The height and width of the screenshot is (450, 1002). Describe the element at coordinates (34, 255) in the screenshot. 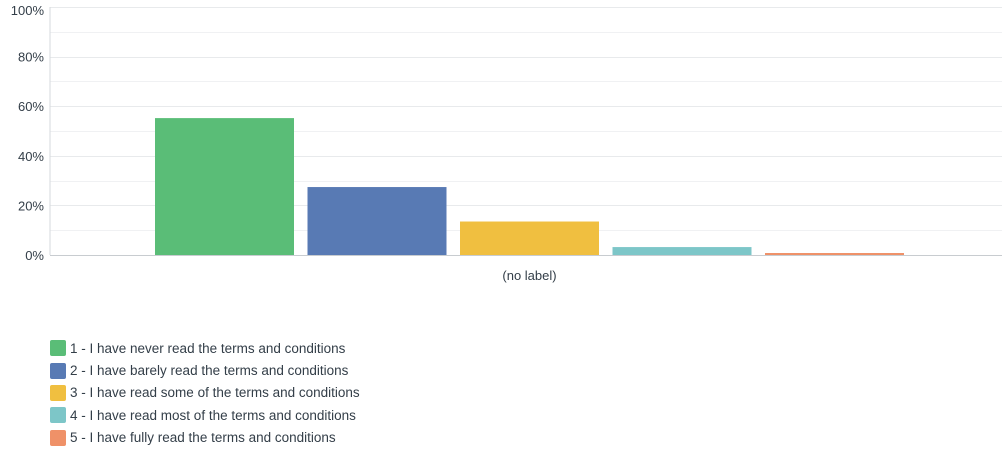

I see `y-tick-label: 0%` at that location.